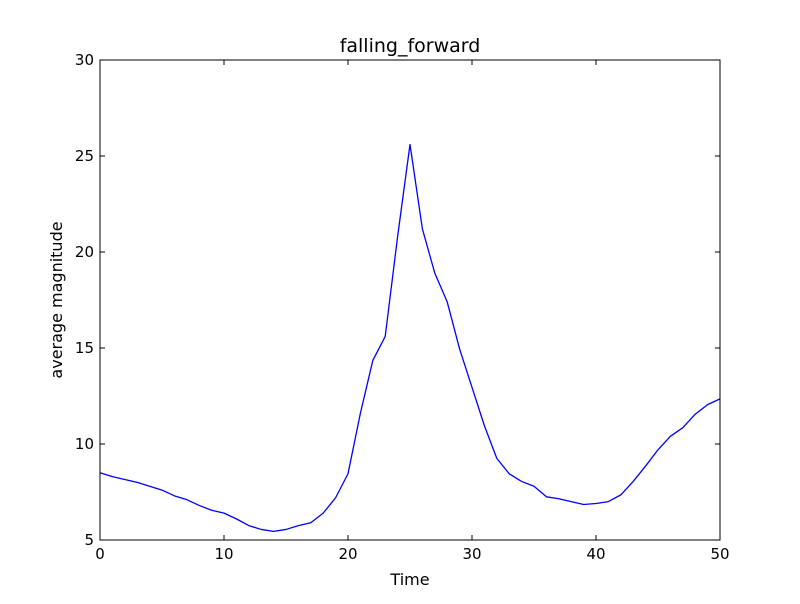 The height and width of the screenshot is (604, 800). Describe the element at coordinates (84, 348) in the screenshot. I see `y-tick-label: 15` at that location.